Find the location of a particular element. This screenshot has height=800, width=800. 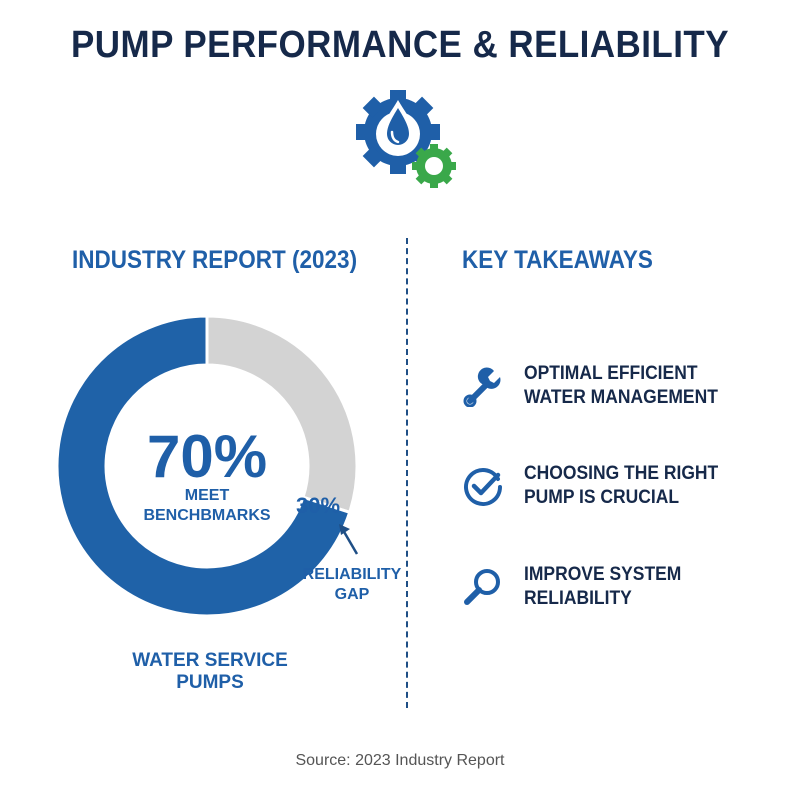

gap-value: 30% is located at coordinates (318, 505).